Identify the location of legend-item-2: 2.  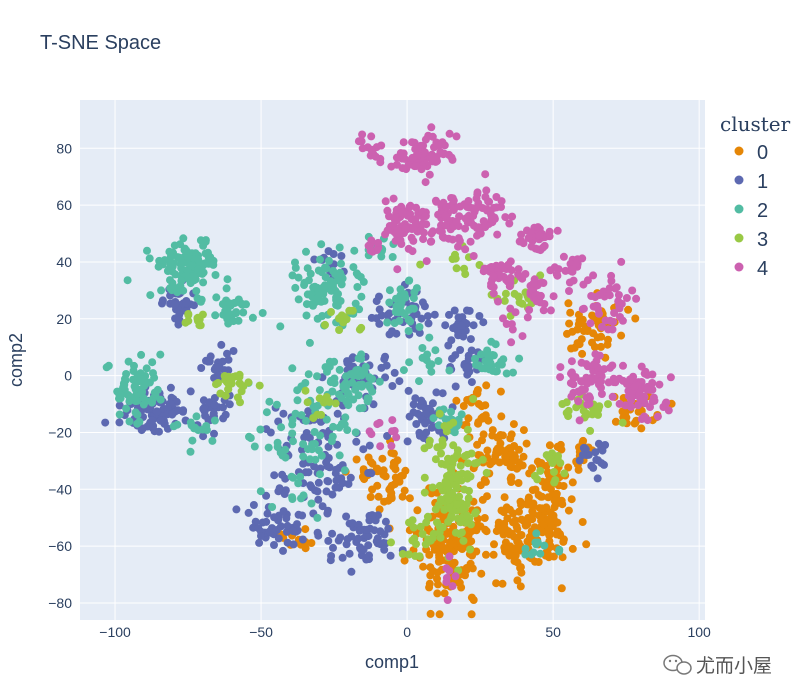
(751, 211).